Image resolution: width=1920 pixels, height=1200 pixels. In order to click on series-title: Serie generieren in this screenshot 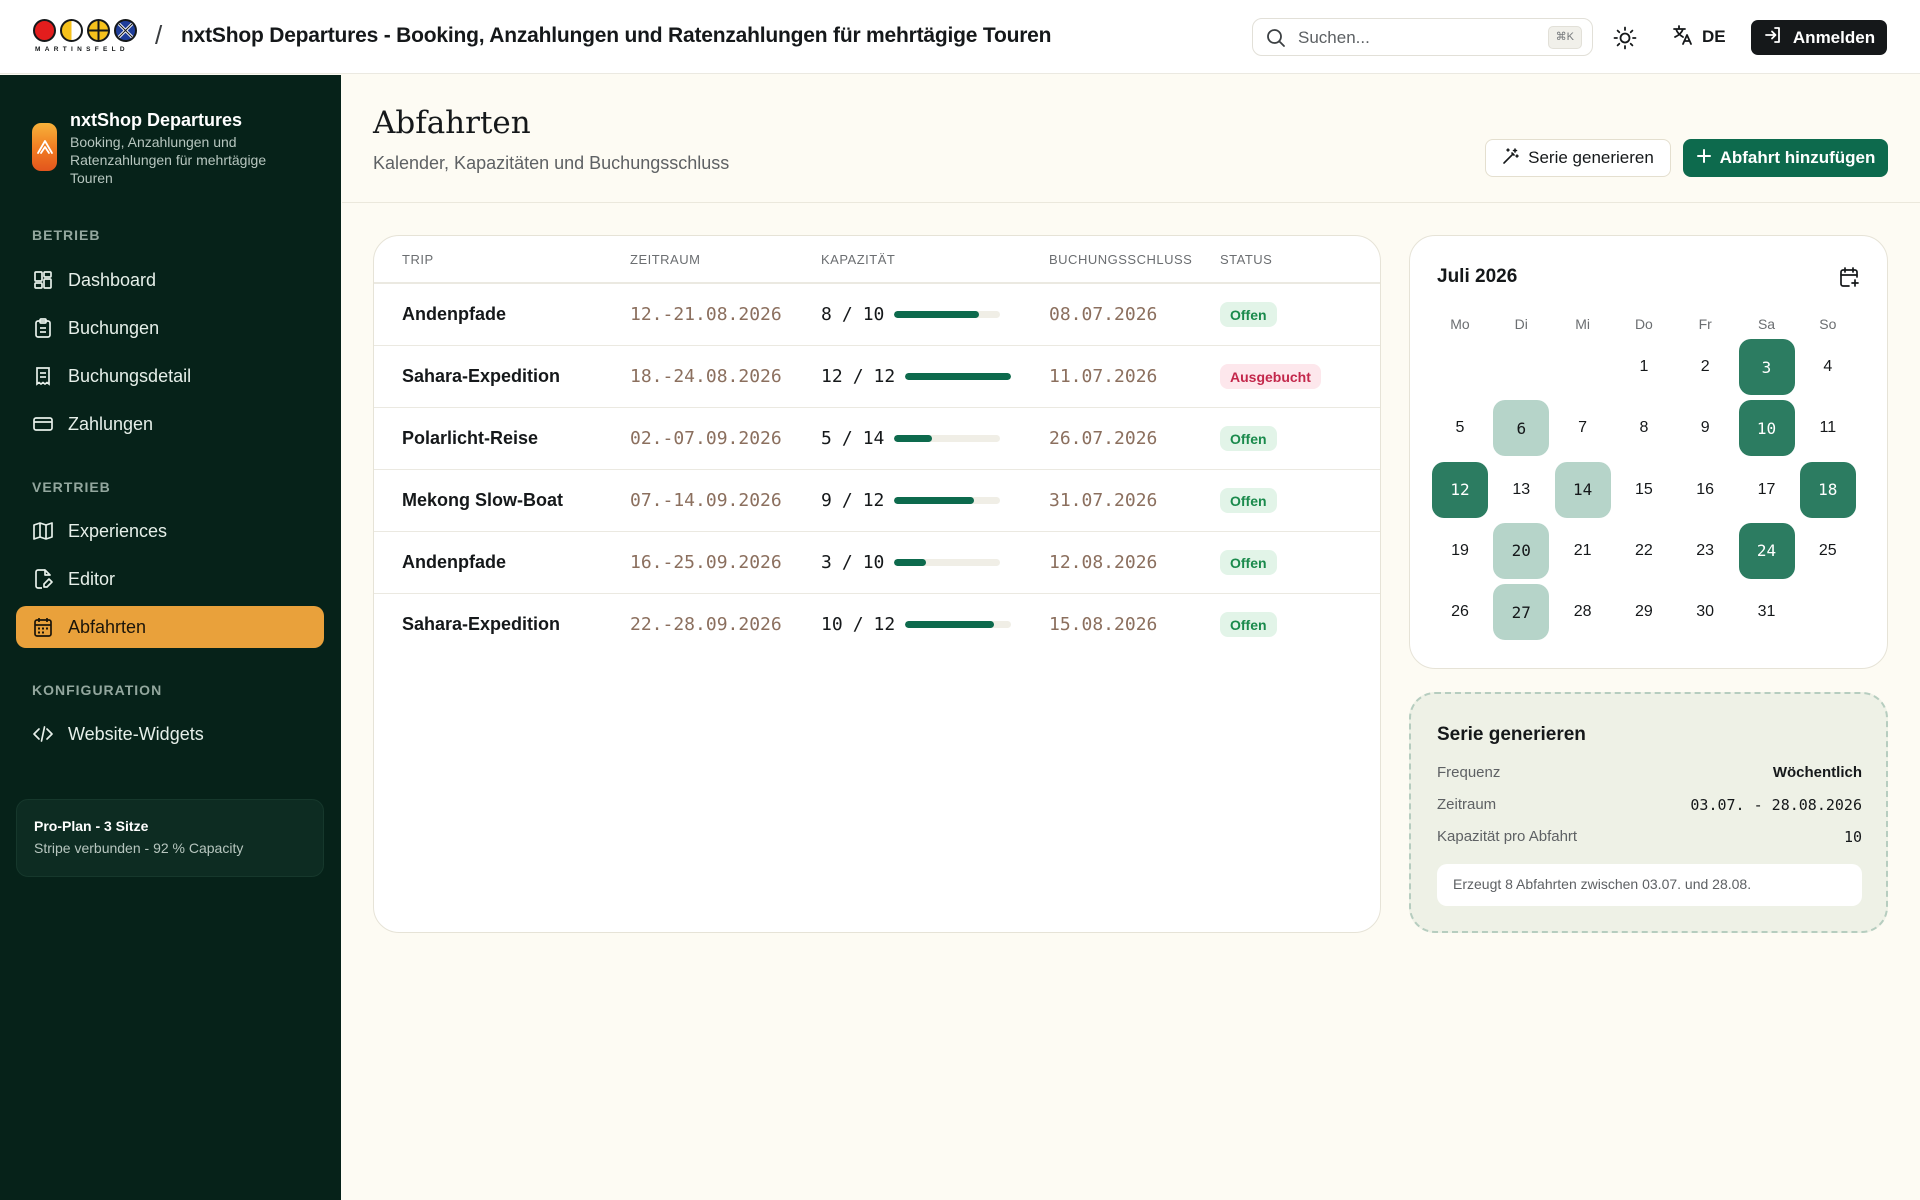, I will do `click(1511, 734)`.